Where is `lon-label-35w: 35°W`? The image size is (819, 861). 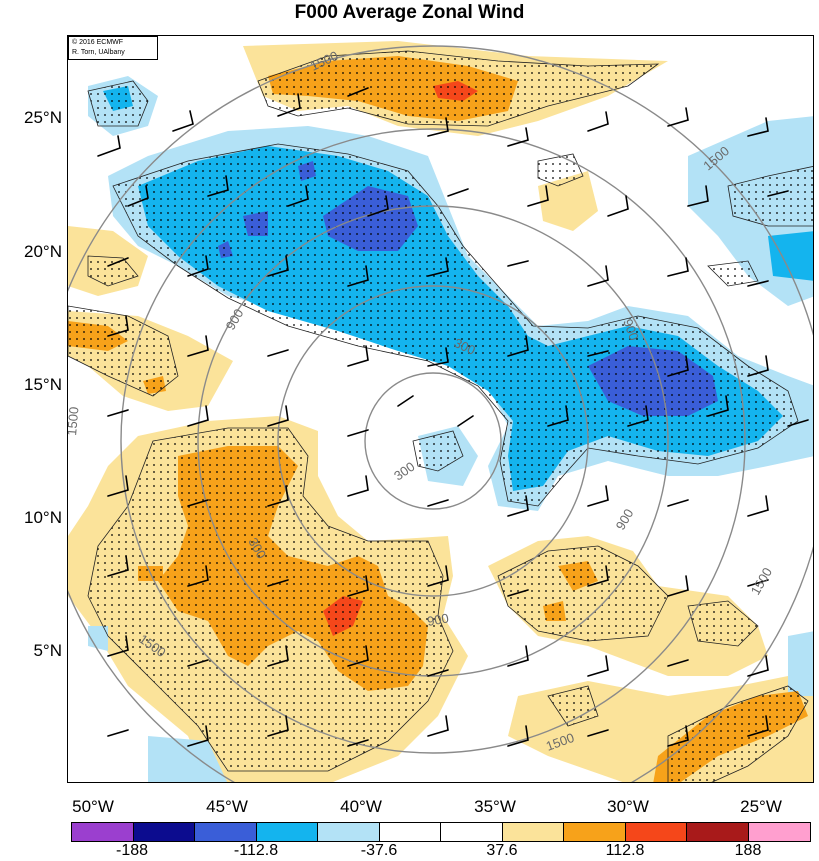 lon-label-35w: 35°W is located at coordinates (495, 806).